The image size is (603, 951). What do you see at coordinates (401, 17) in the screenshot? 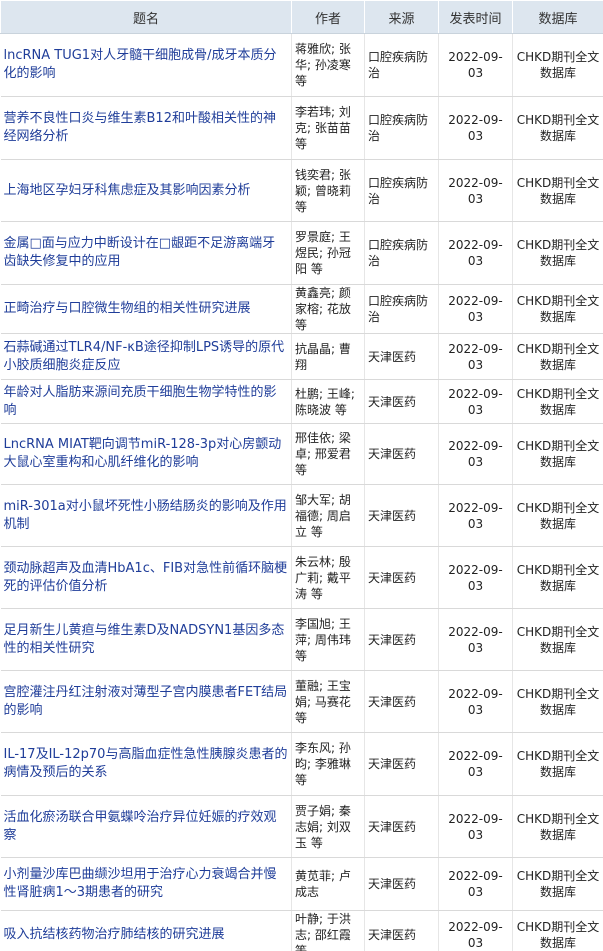
I see `column-header: 来源` at bounding box center [401, 17].